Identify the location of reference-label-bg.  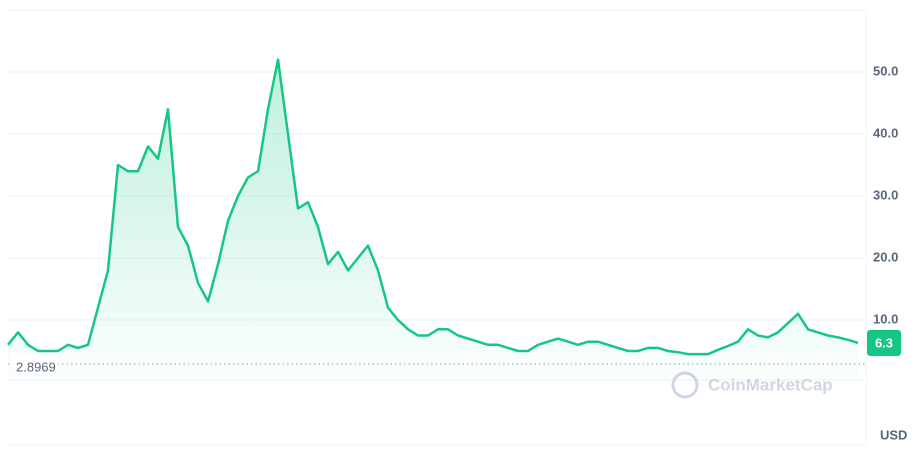
(34, 361).